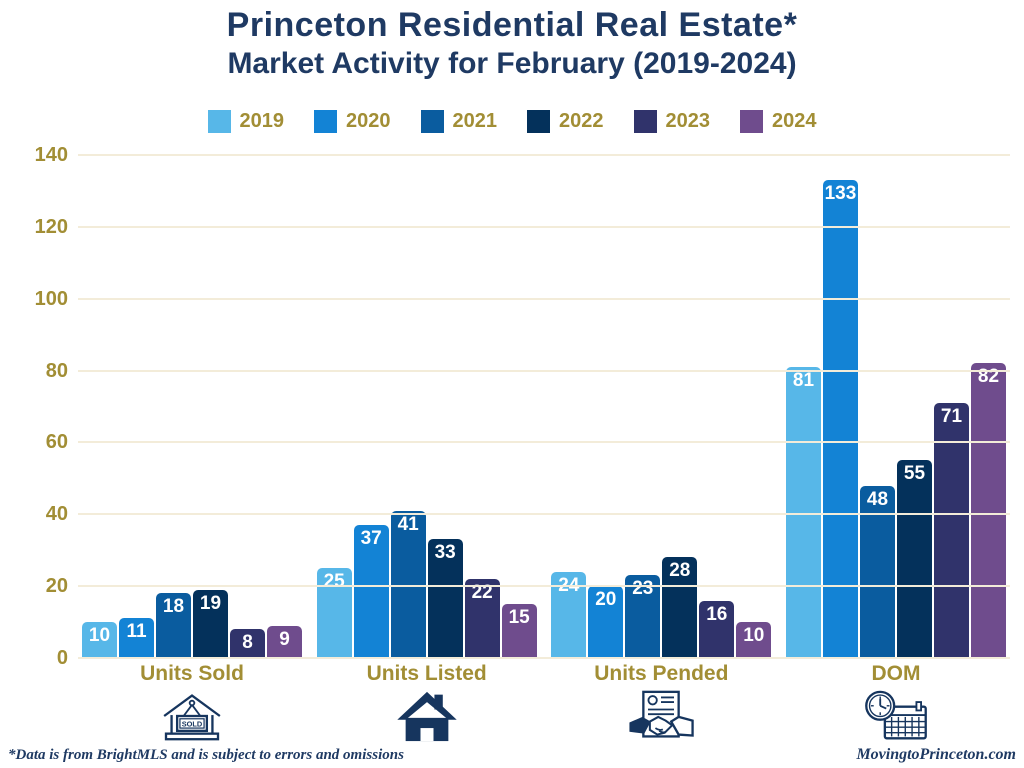 Image resolution: width=1024 pixels, height=768 pixels. What do you see at coordinates (794, 121) in the screenshot?
I see `legend-label: 2024` at bounding box center [794, 121].